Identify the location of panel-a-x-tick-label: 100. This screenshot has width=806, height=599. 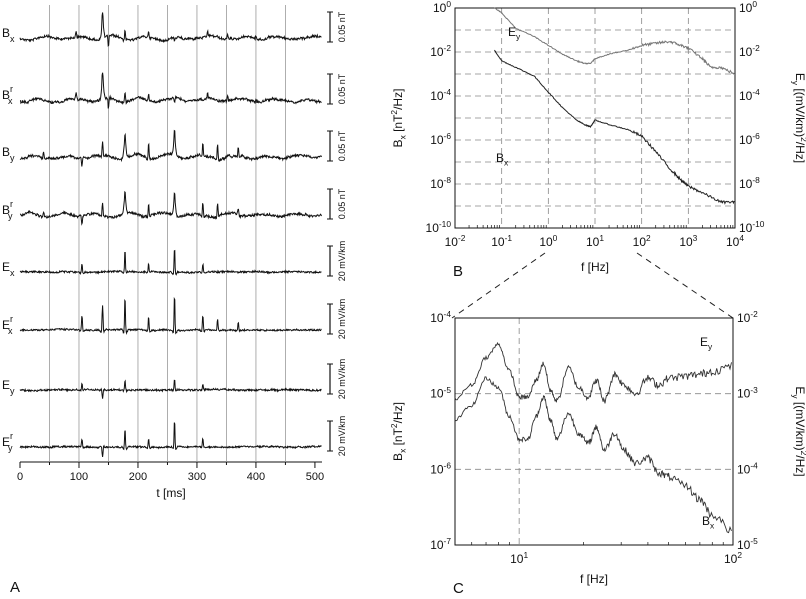
(79, 477).